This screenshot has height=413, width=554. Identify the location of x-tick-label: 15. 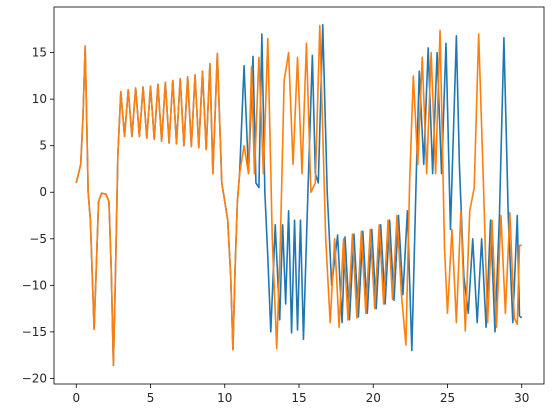
(298, 398).